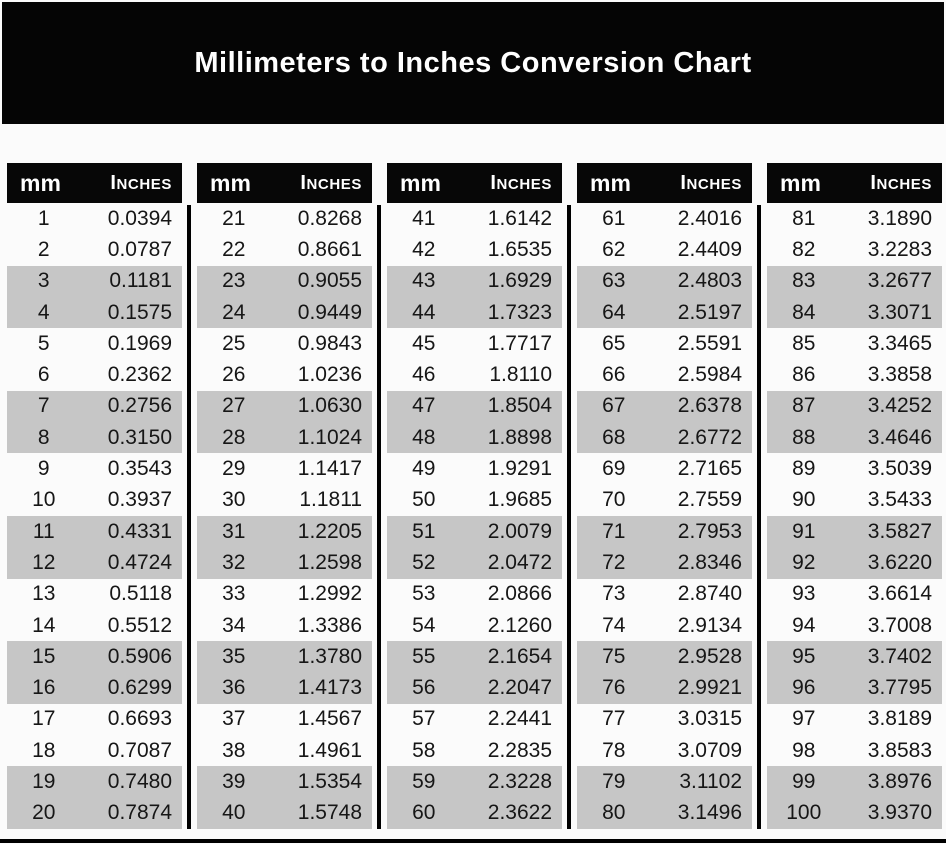 The height and width of the screenshot is (844, 946). I want to click on inches-cell: 1.6535, so click(519, 249).